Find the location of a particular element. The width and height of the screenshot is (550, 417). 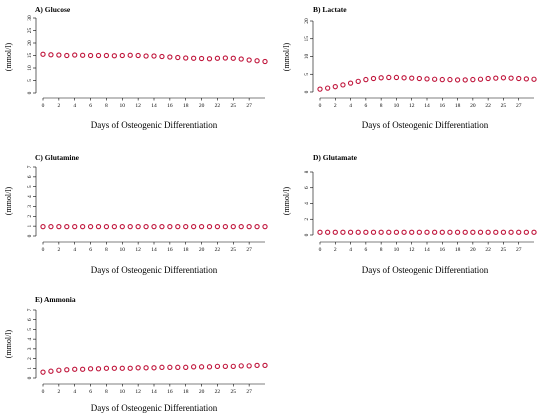

panel-title: D) Glutamate is located at coordinates (335, 157).